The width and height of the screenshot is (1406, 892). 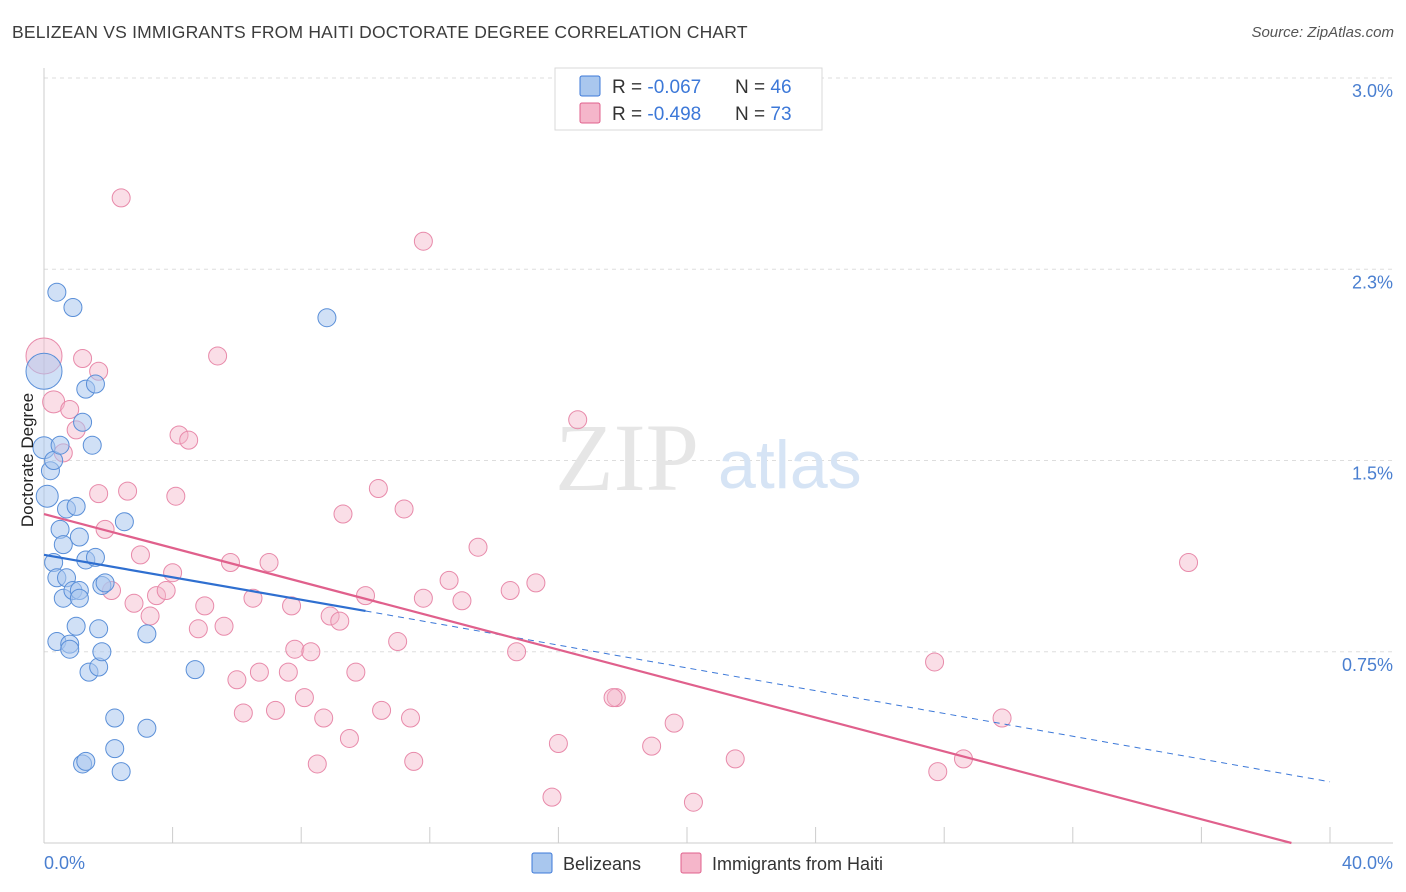 I want to click on legend-n-label-pink: N =, so click(x=752, y=114).